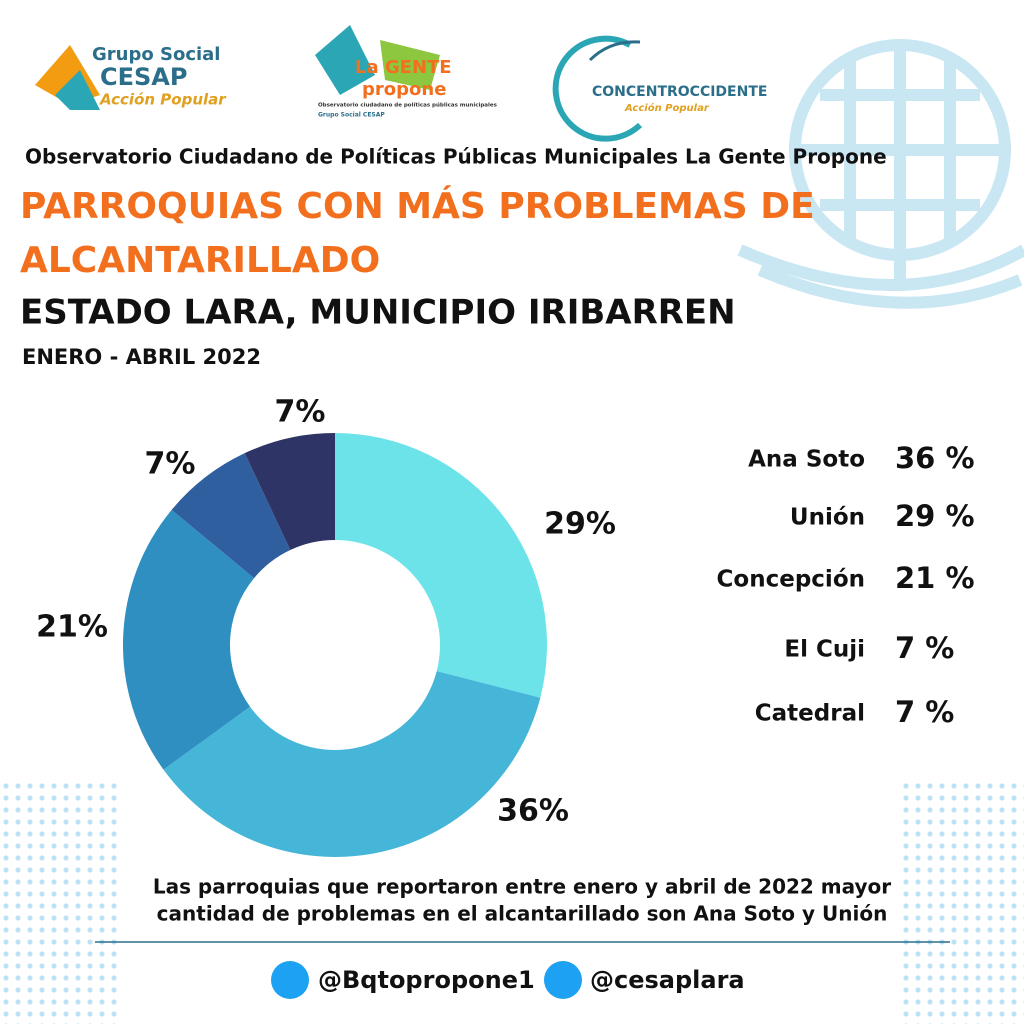 The width and height of the screenshot is (1024, 1024). Describe the element at coordinates (935, 516) in the screenshot. I see `legend-value: 29 %` at that location.